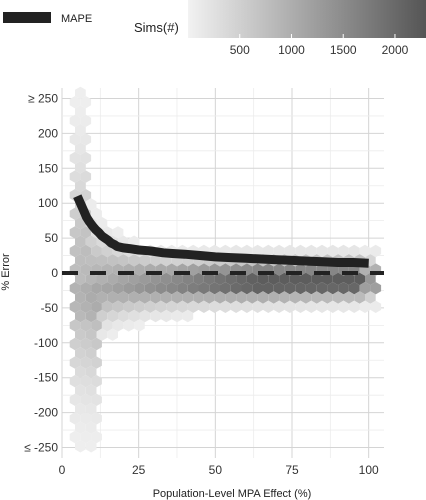 Image resolution: width=426 pixels, height=500 pixels. What do you see at coordinates (76, 19) in the screenshot?
I see `legend-mape-label: MAPE` at bounding box center [76, 19].